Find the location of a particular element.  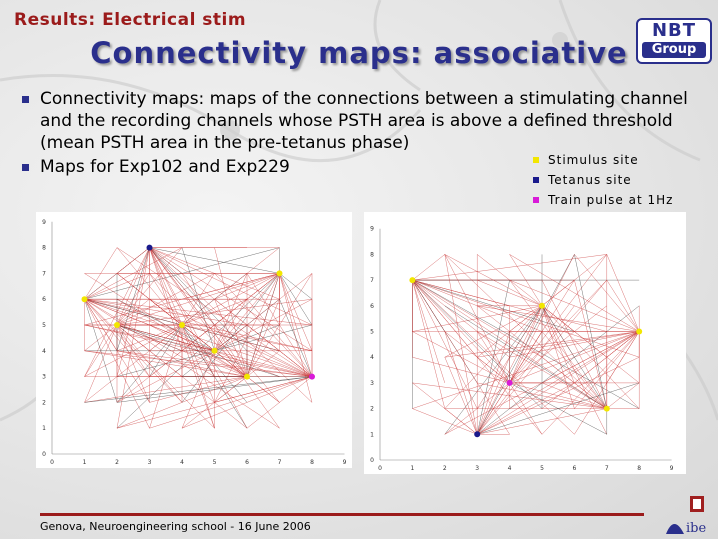

legend-label: Stimulus site is located at coordinates (593, 160).